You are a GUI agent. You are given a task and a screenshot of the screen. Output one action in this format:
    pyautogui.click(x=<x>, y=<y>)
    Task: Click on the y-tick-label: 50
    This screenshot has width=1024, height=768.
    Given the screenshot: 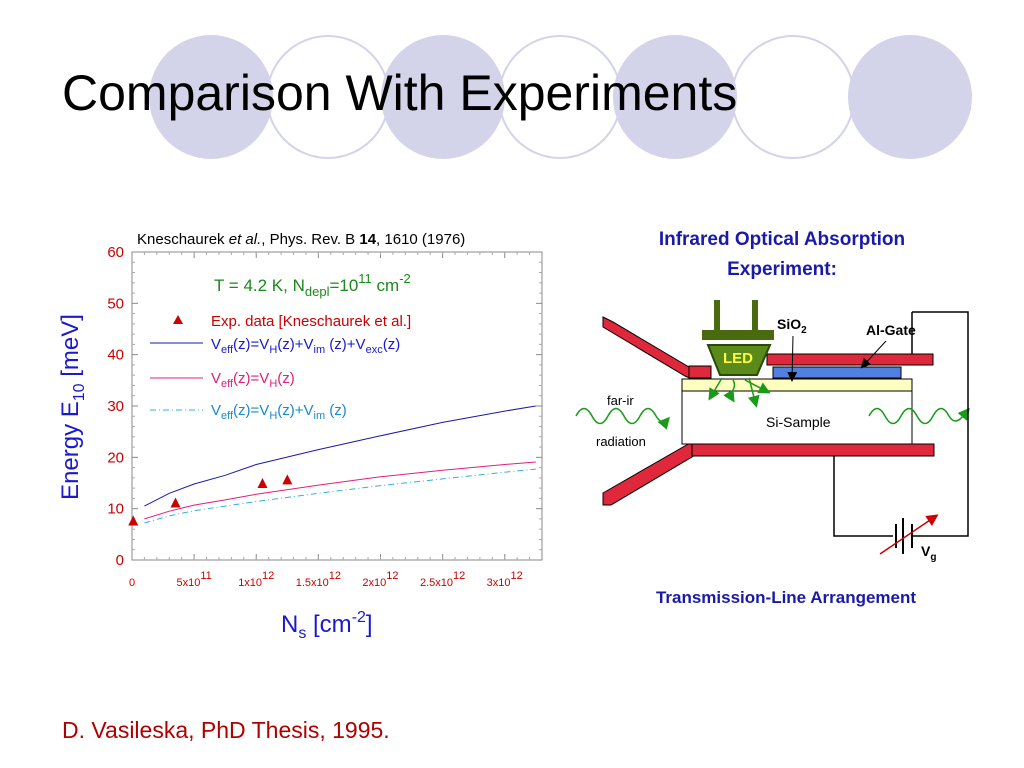 What is the action you would take?
    pyautogui.click(x=115, y=303)
    